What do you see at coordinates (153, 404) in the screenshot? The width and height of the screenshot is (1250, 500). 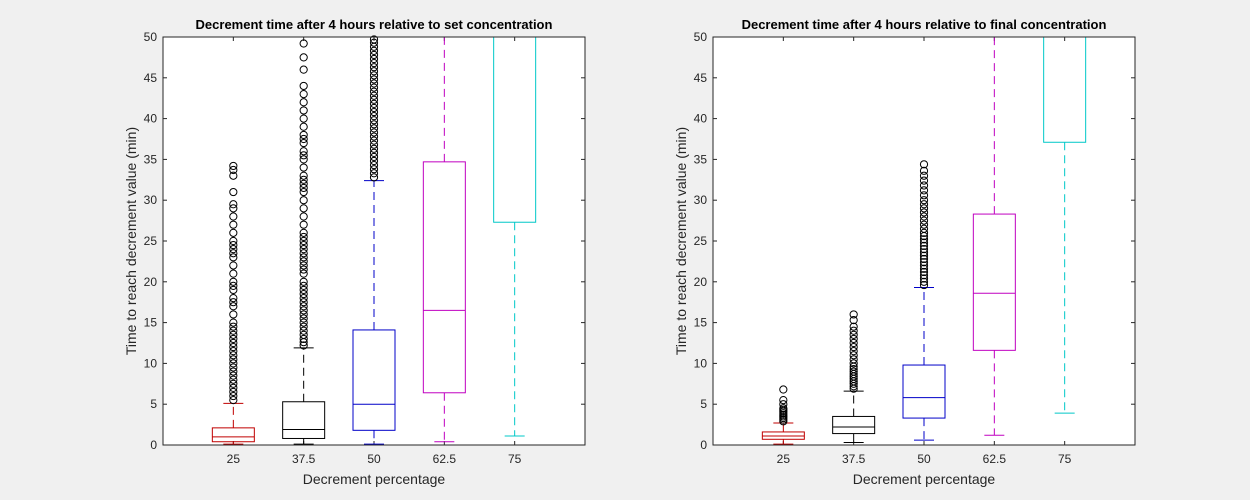 I see `y-tick-label: 5` at bounding box center [153, 404].